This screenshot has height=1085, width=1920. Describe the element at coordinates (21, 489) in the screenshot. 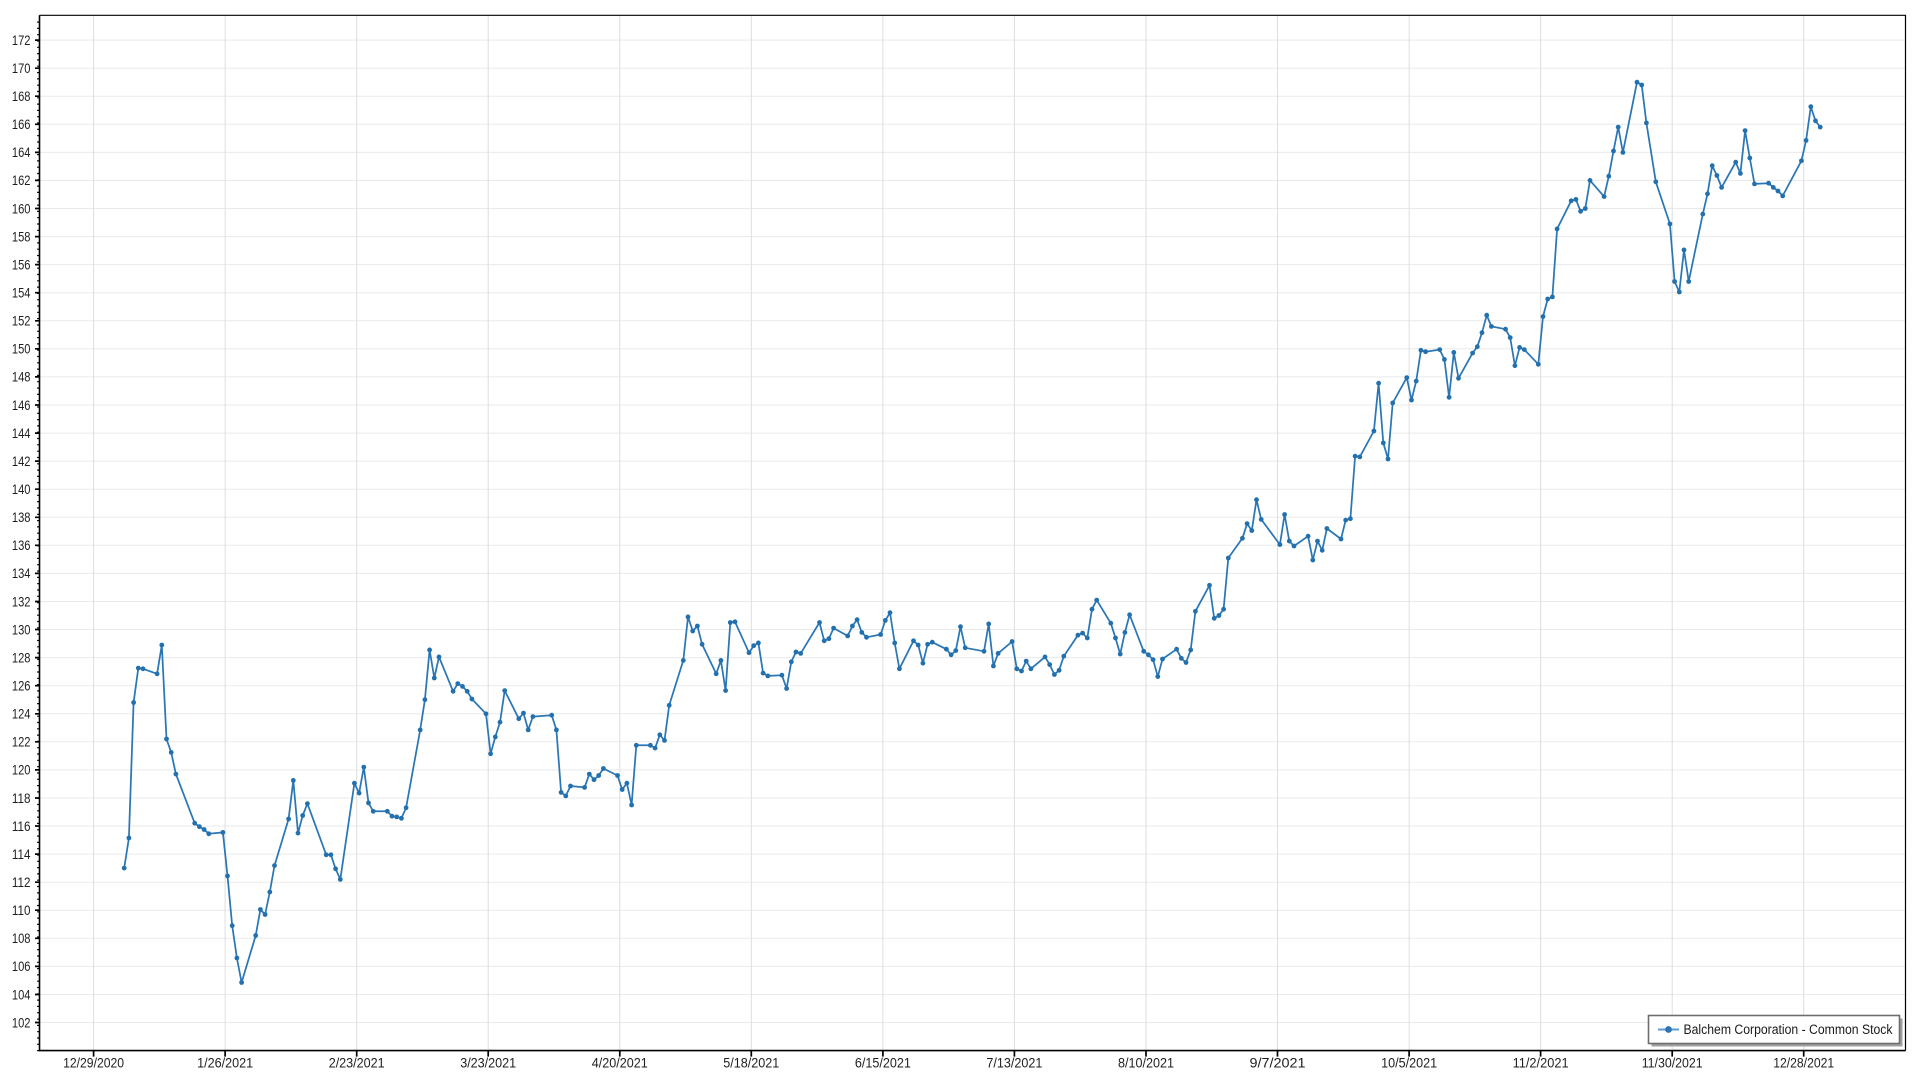

I see `svg-text: 140` at that location.